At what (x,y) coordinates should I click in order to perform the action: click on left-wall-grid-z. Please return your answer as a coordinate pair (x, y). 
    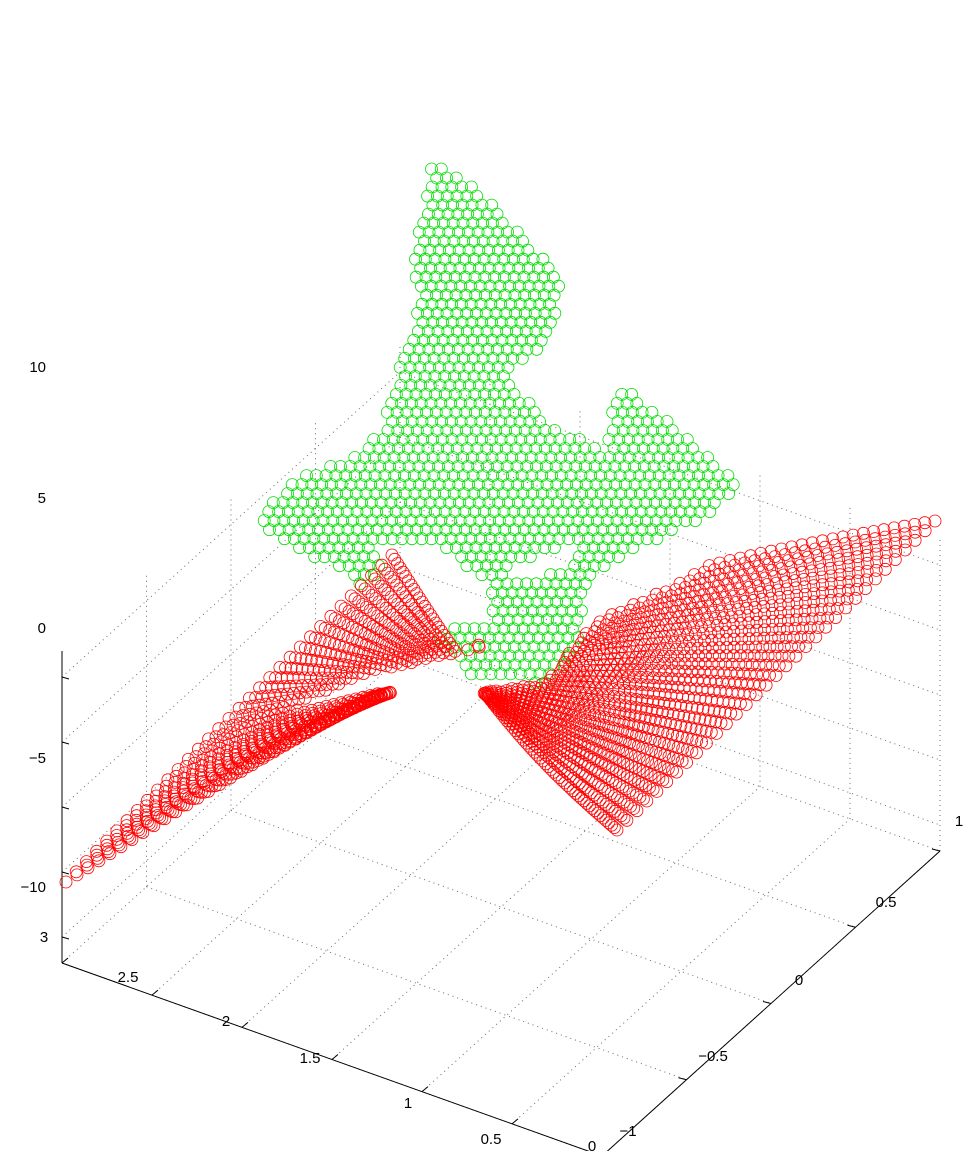
    Looking at the image, I should click on (231, 784).